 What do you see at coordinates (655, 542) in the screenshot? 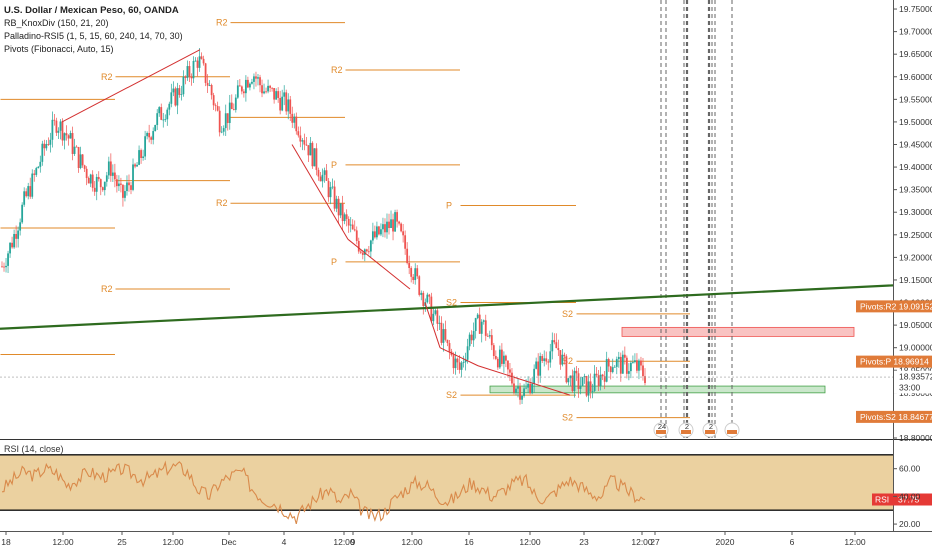
I see `time-tick-label-13: 27` at bounding box center [655, 542].